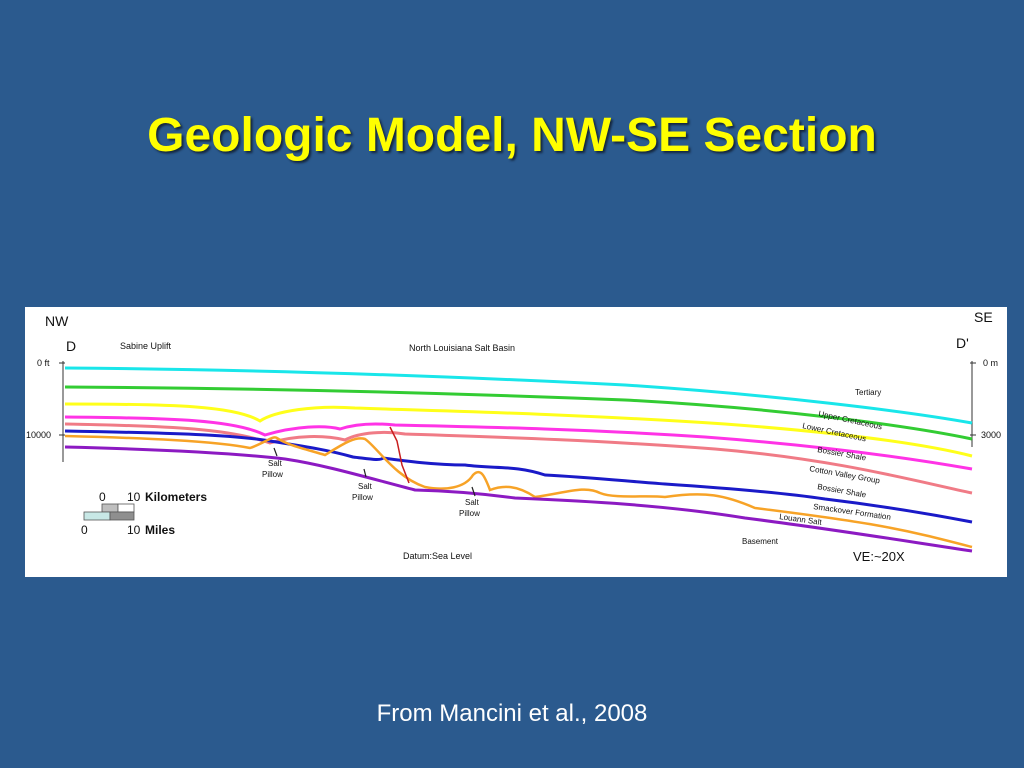 Image resolution: width=1024 pixels, height=768 pixels. What do you see at coordinates (84, 530) in the screenshot?
I see `scale-mi-zero: 0` at bounding box center [84, 530].